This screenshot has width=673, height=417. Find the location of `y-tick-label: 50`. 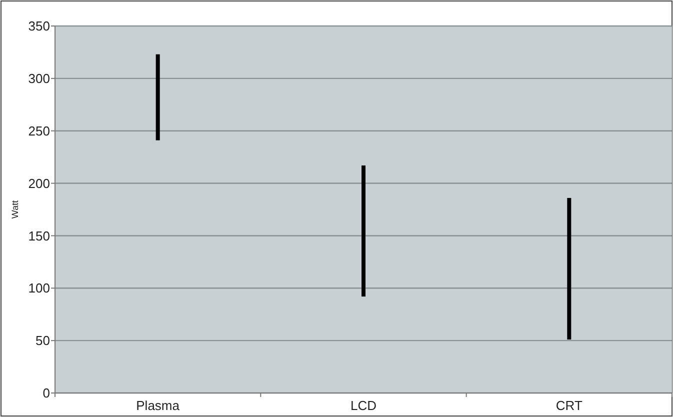

y-tick-label: 50 is located at coordinates (43, 340).